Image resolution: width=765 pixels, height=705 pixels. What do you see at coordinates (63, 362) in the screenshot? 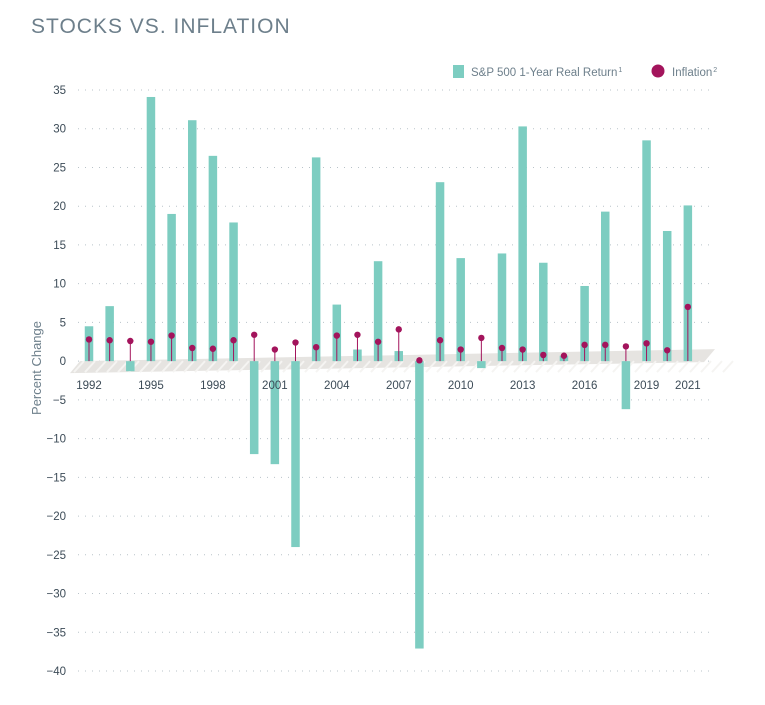
I see `y-tick-label: 0` at bounding box center [63, 362].